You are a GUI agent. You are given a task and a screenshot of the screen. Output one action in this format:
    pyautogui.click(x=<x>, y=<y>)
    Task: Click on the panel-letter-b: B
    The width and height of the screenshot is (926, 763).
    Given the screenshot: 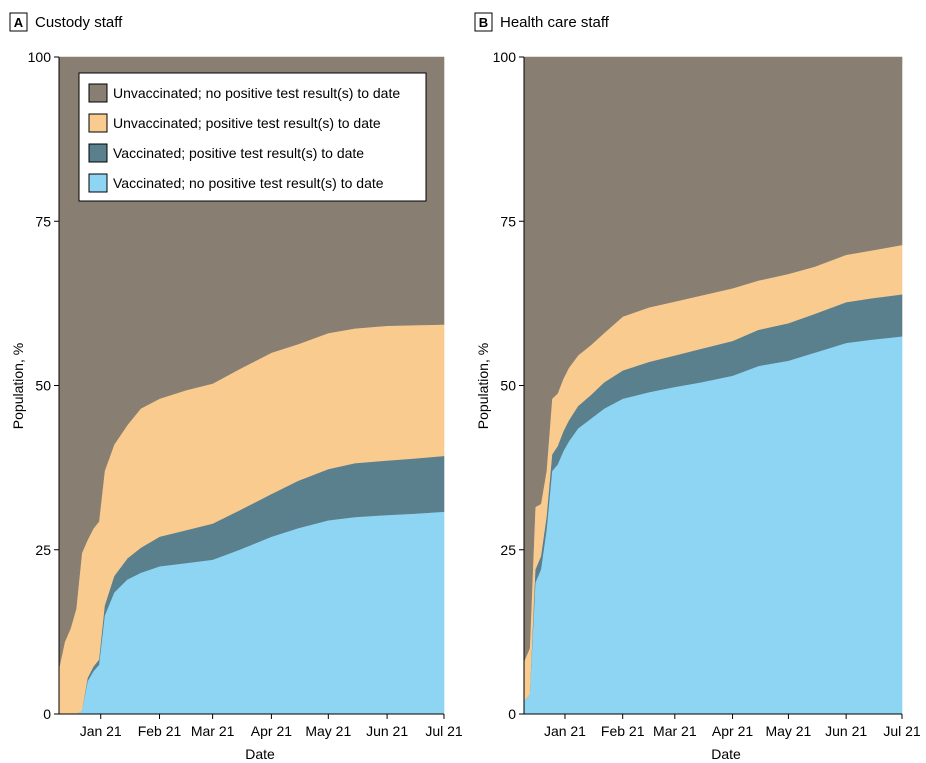 What is the action you would take?
    pyautogui.click(x=483, y=22)
    